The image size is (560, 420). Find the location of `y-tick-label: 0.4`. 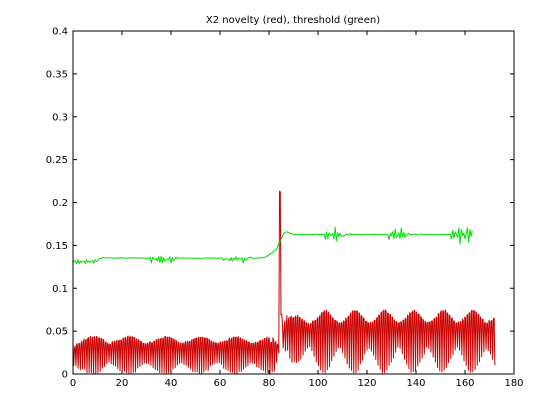

y-tick-label: 0.4 is located at coordinates (60, 32).